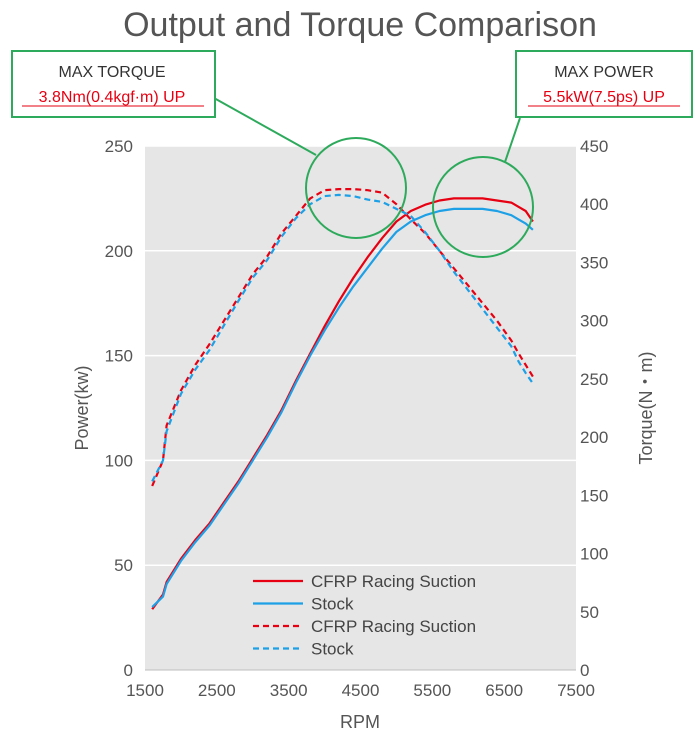  Describe the element at coordinates (594, 554) in the screenshot. I see `y-right-tick-label: 100` at that location.